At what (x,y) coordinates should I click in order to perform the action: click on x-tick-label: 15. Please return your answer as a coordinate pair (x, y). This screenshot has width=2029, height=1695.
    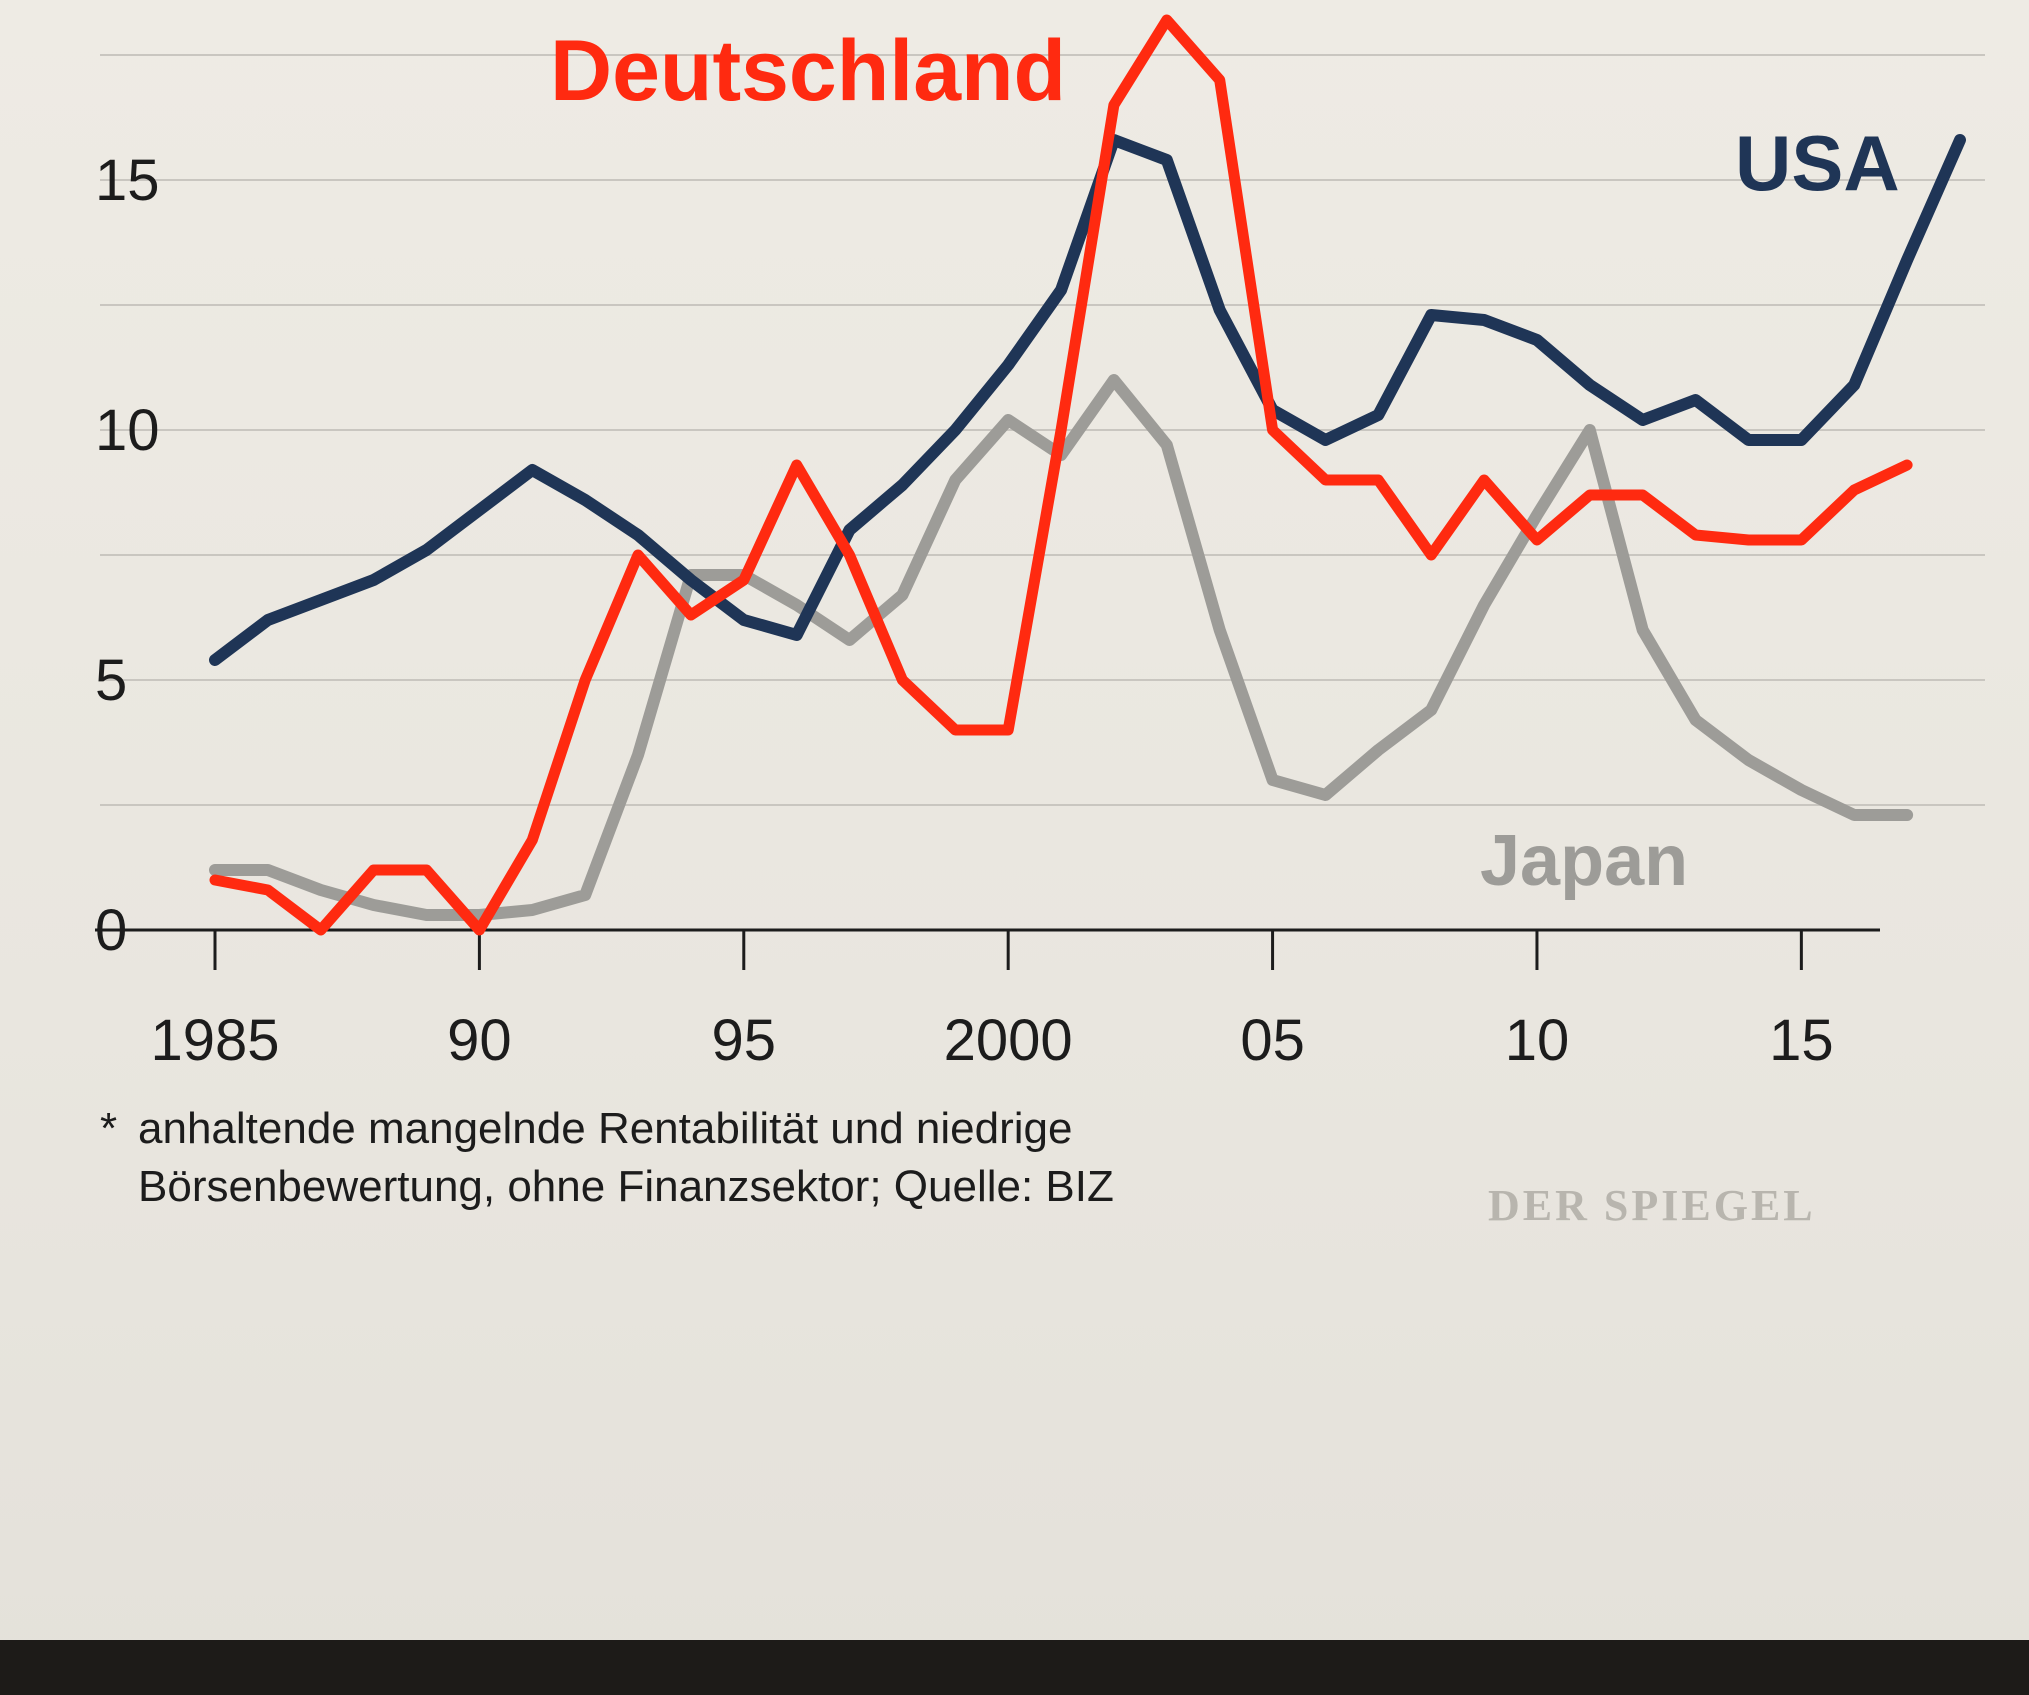
    Looking at the image, I should click on (1801, 1040).